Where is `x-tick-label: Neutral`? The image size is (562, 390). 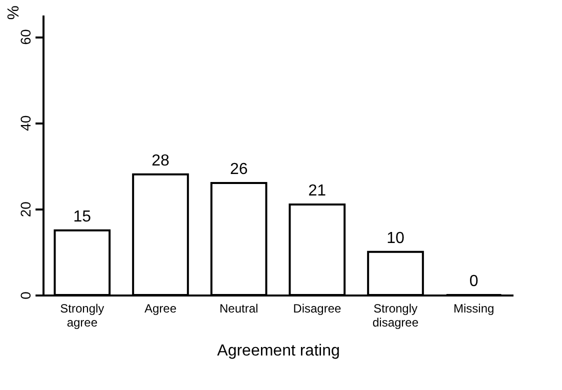 x-tick-label: Neutral is located at coordinates (238, 309).